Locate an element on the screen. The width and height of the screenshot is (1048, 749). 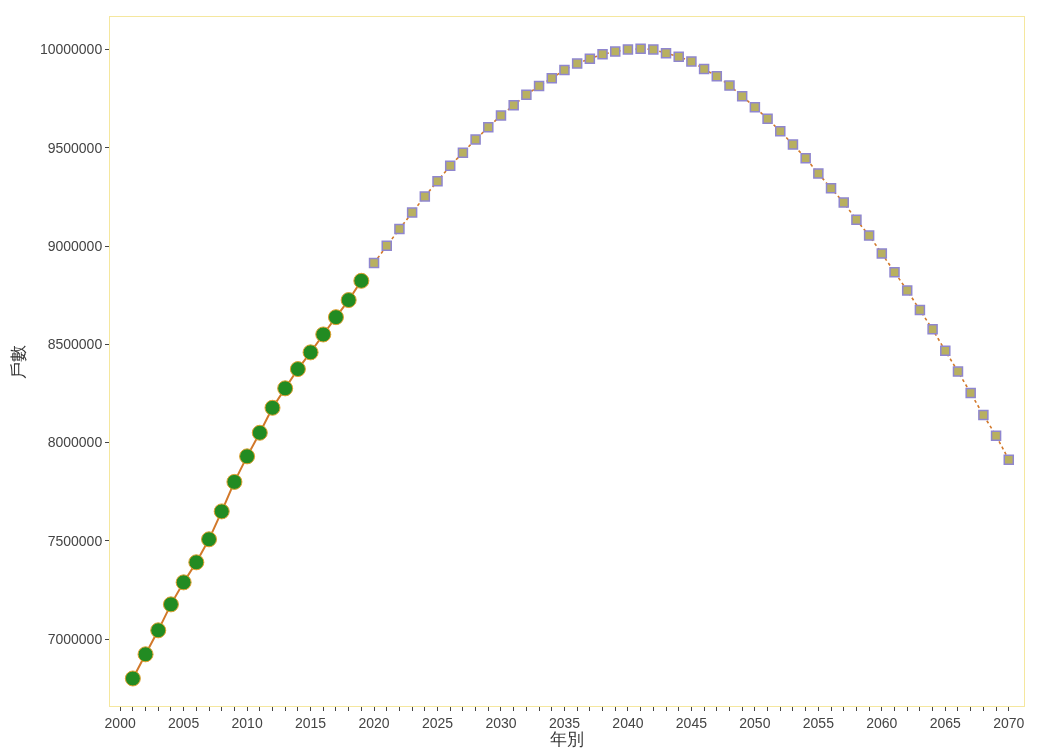
x-tick-label: 2010 is located at coordinates (247, 722).